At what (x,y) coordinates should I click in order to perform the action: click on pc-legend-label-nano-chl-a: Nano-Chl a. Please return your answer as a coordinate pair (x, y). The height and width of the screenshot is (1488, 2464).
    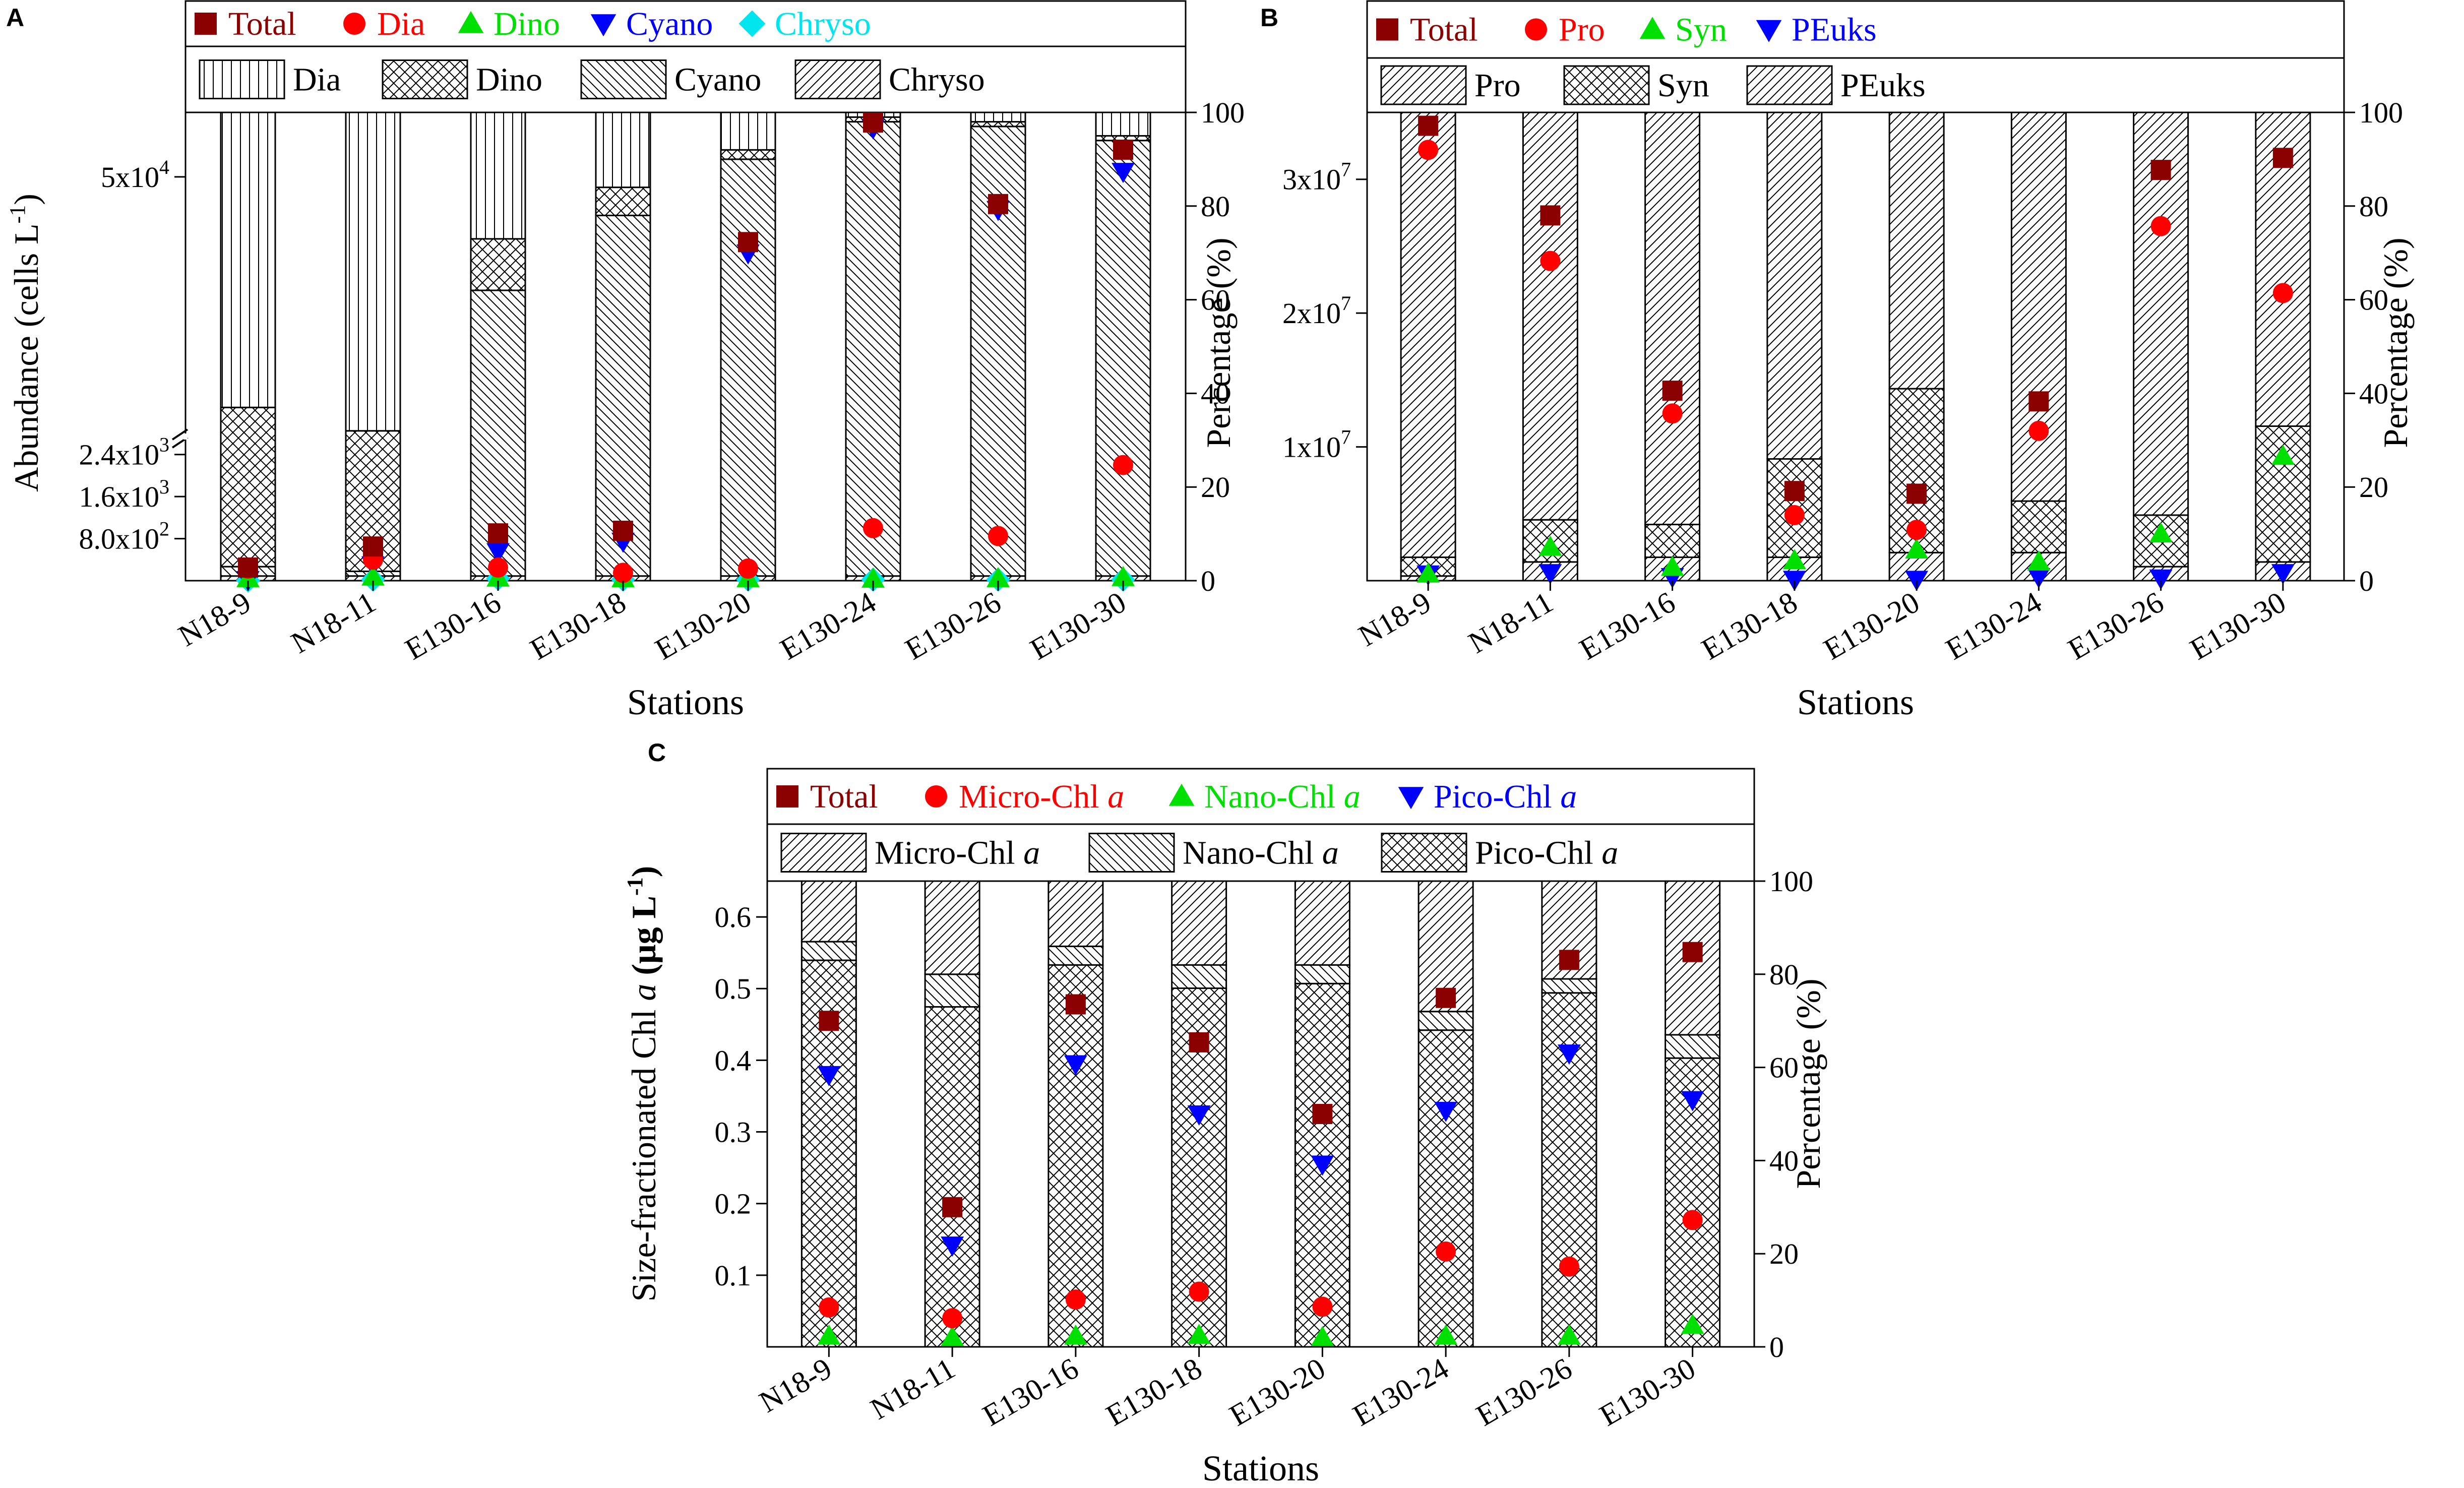
    Looking at the image, I should click on (1282, 796).